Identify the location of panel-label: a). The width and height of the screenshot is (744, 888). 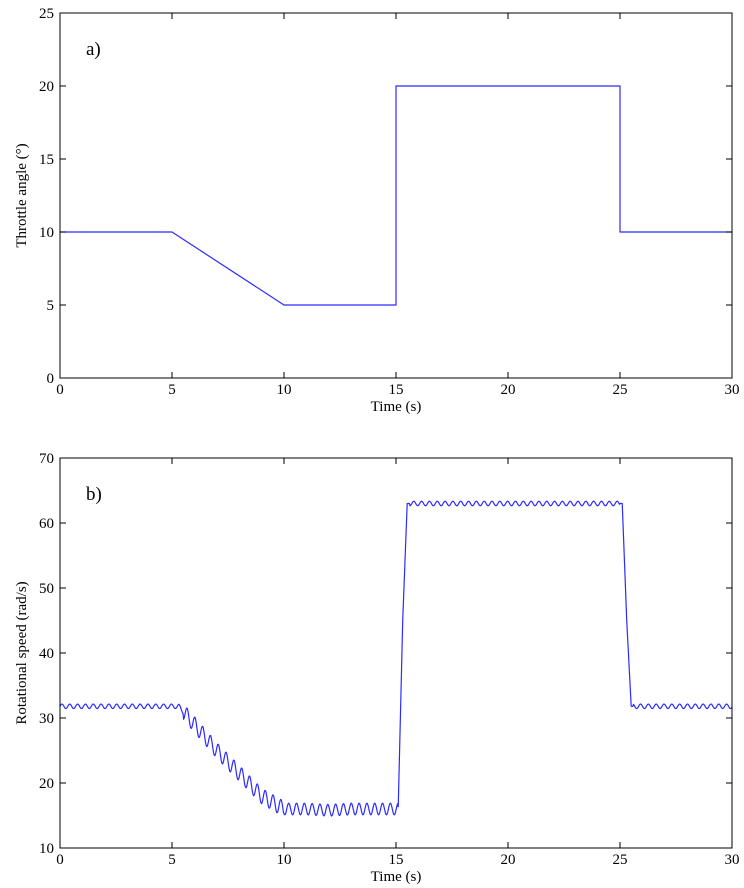
(93, 49).